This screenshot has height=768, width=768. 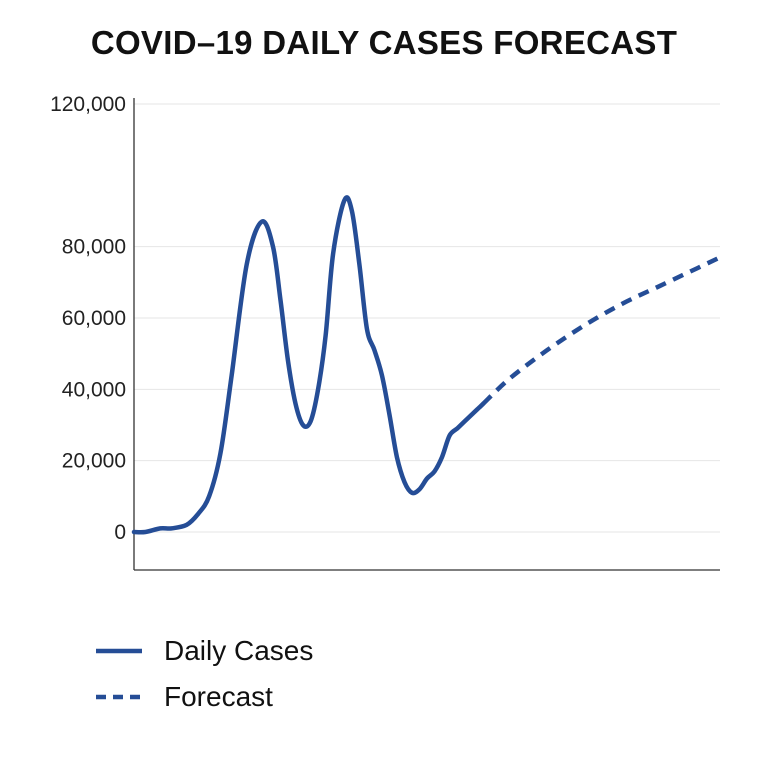 What do you see at coordinates (94, 247) in the screenshot?
I see `y-tick-label: 80,000` at bounding box center [94, 247].